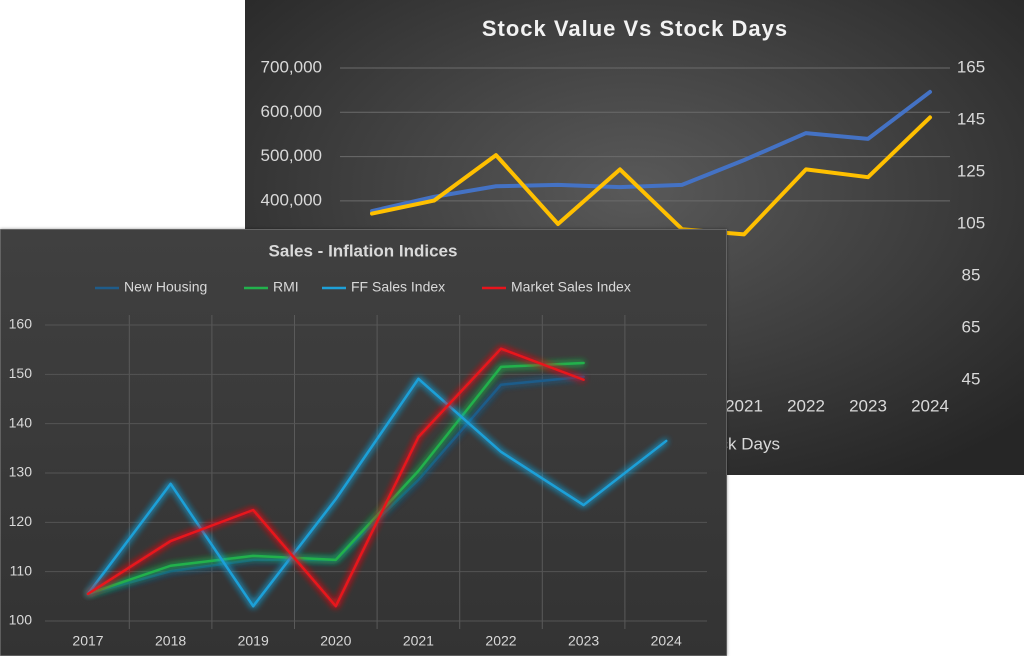 This screenshot has height=656, width=1024. I want to click on y-tick-label: 400,000, so click(291, 199).